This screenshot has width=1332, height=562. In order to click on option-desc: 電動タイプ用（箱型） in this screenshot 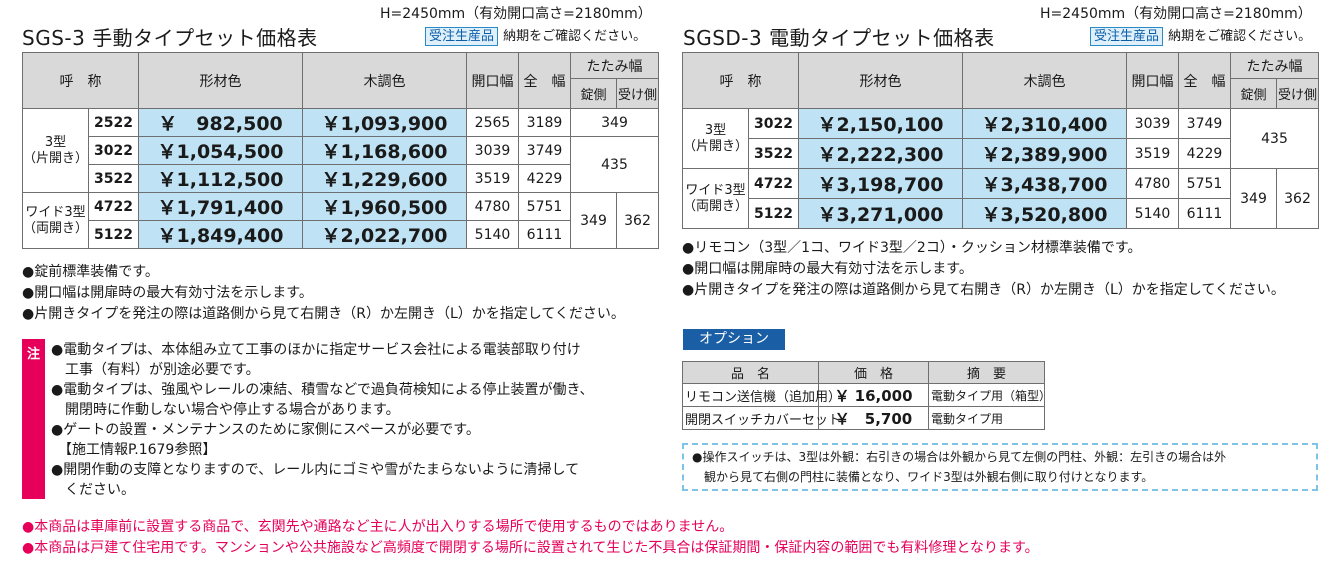, I will do `click(989, 395)`.